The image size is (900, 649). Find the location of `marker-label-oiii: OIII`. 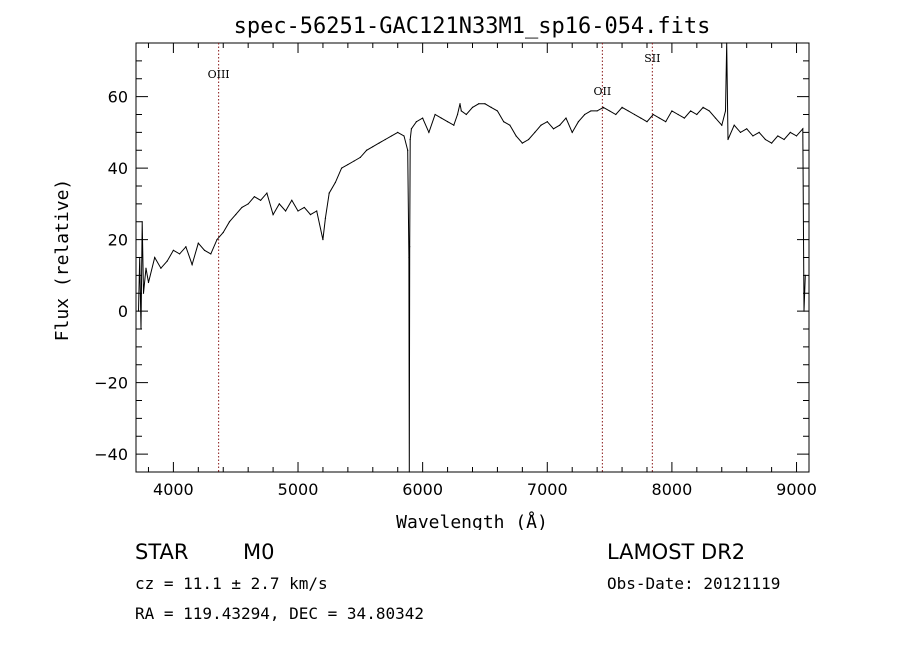

marker-label-oiii: OIII is located at coordinates (219, 74).